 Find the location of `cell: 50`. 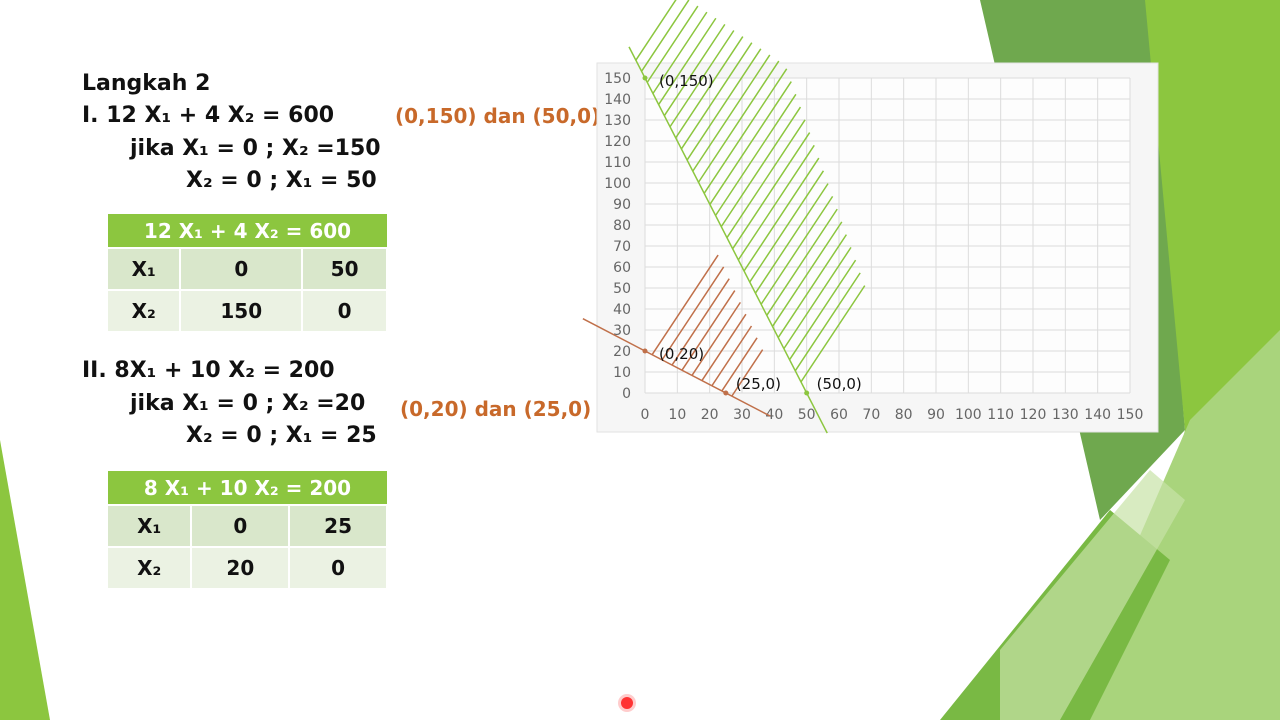

cell: 50 is located at coordinates (345, 268).